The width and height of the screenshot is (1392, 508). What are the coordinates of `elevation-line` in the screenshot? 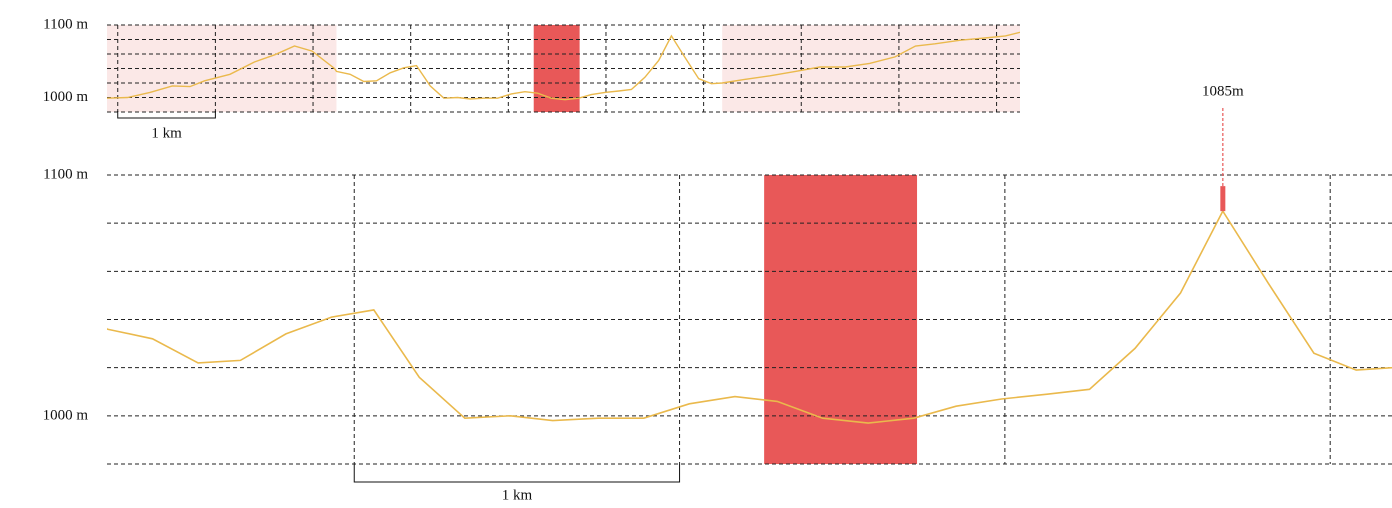 It's located at (563, 66).